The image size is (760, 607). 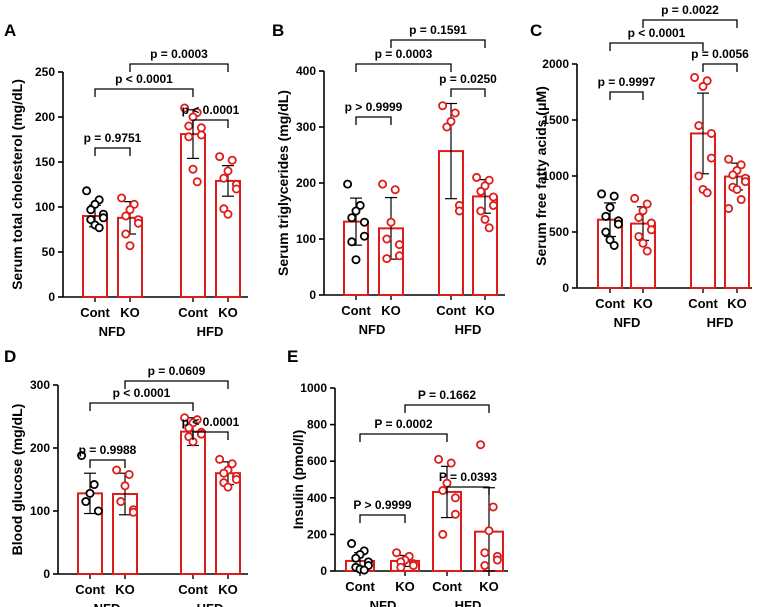 What do you see at coordinates (468, 79) in the screenshot?
I see `p-value-label: p = 0.0250` at bounding box center [468, 79].